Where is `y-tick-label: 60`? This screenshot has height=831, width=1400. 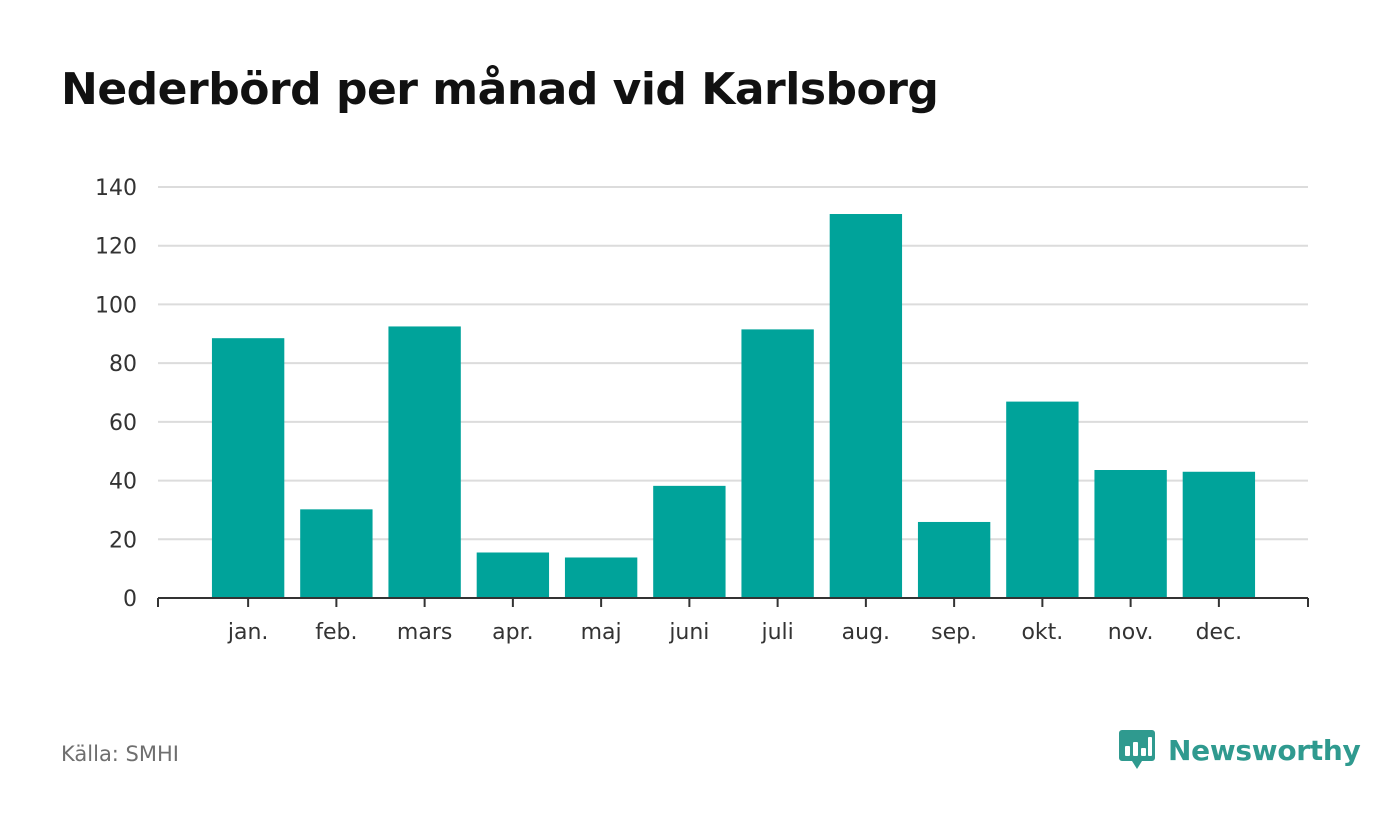 y-tick-label: 60 is located at coordinates (123, 423).